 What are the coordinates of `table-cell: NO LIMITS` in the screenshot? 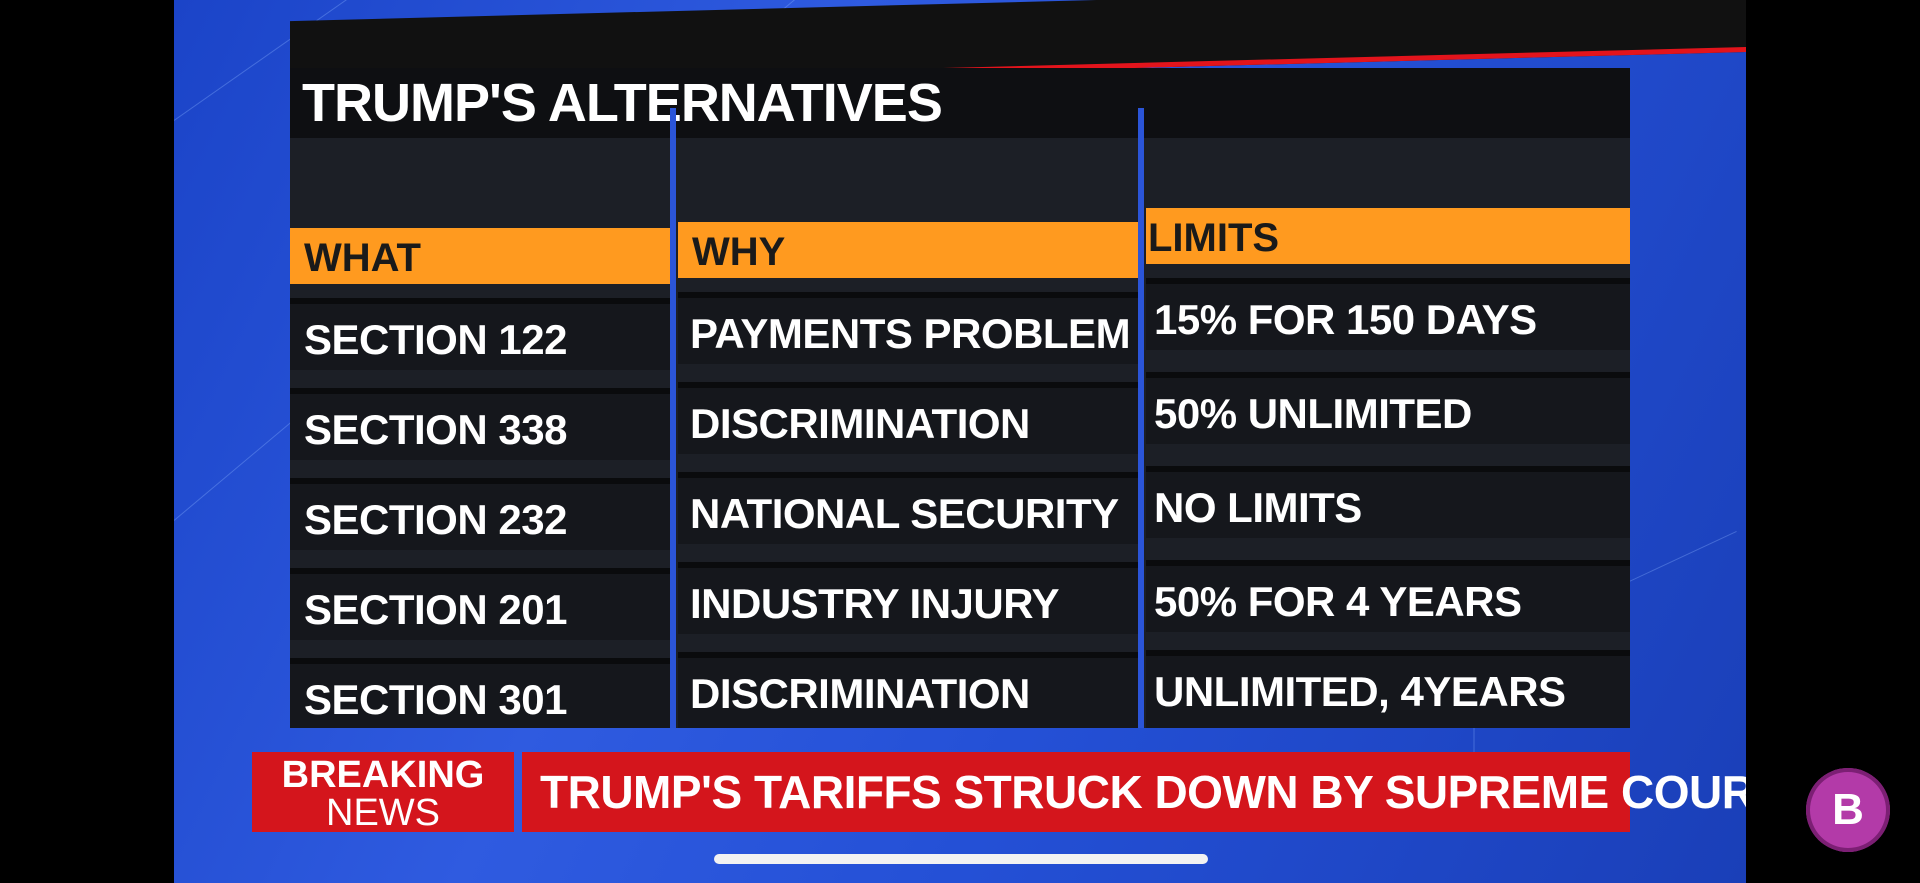 It's located at (1388, 502).